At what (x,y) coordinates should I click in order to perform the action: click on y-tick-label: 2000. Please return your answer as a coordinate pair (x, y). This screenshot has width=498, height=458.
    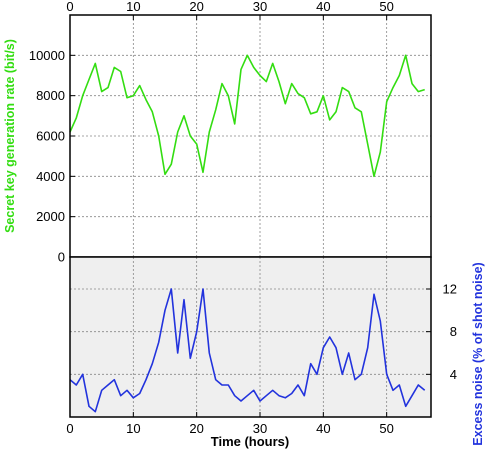
    Looking at the image, I should click on (50, 216).